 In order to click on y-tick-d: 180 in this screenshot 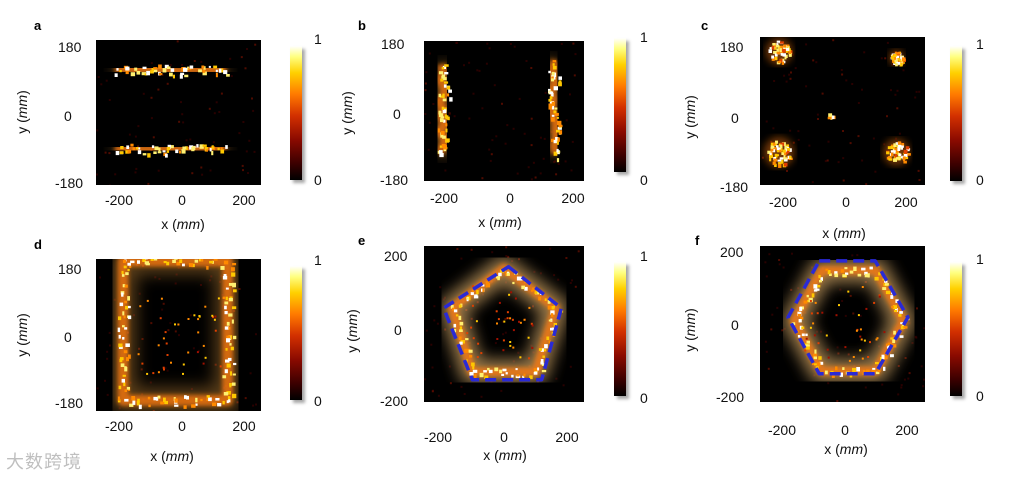, I will do `click(70, 269)`.